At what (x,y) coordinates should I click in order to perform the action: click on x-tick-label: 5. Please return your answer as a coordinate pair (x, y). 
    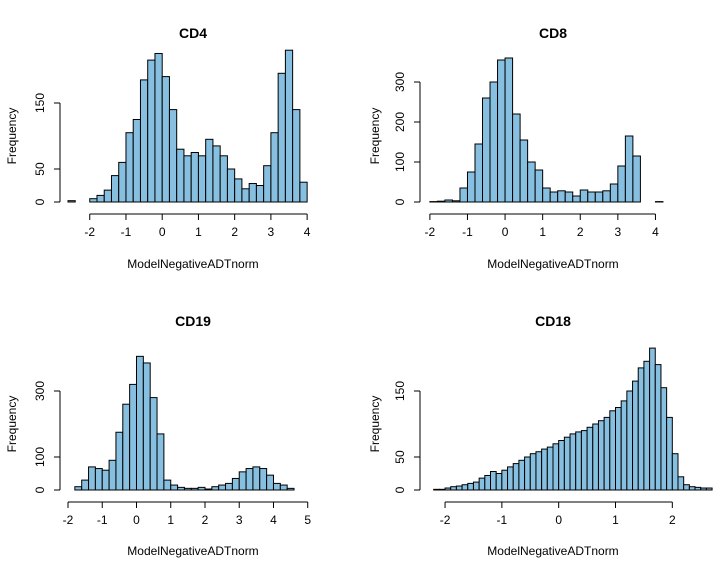
    Looking at the image, I should click on (307, 520).